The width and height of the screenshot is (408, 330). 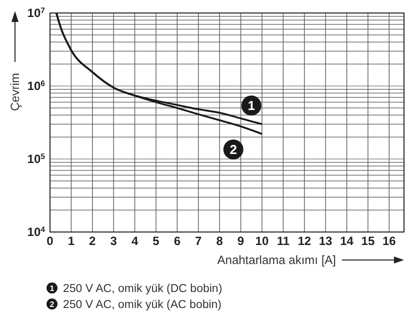 What do you see at coordinates (114, 241) in the screenshot?
I see `x-tick-label: 3` at bounding box center [114, 241].